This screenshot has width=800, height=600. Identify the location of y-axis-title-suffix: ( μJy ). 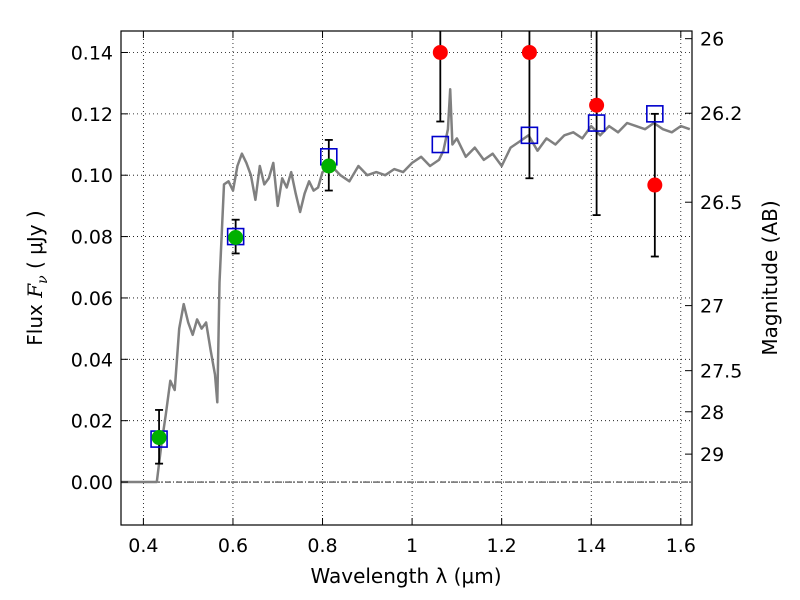
(35, 242).